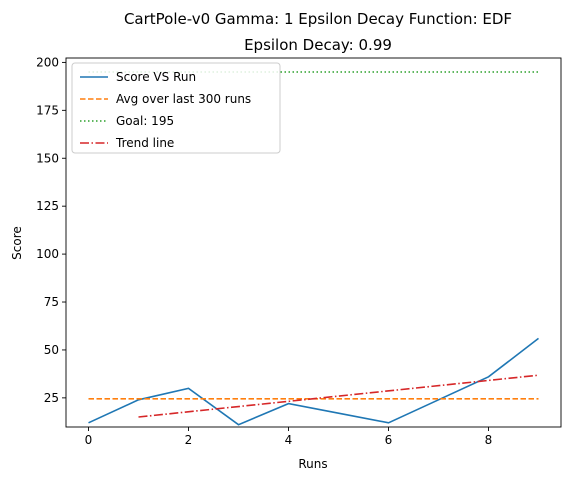  I want to click on x-tick-label: 0, so click(89, 440).